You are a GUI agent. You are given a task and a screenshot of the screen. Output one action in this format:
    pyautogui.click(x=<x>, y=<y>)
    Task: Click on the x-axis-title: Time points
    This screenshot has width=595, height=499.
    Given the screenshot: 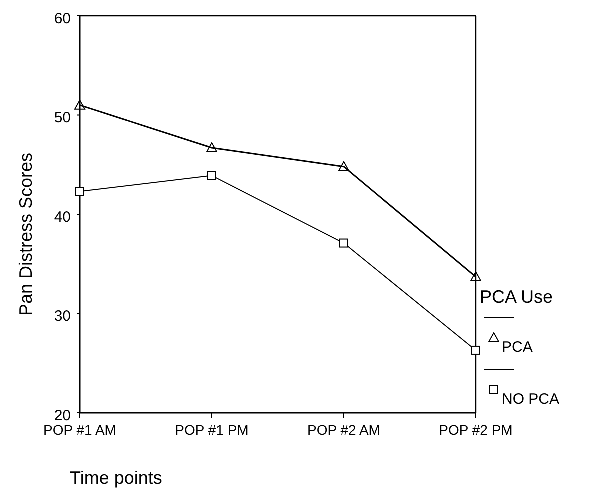 What is the action you would take?
    pyautogui.click(x=116, y=478)
    